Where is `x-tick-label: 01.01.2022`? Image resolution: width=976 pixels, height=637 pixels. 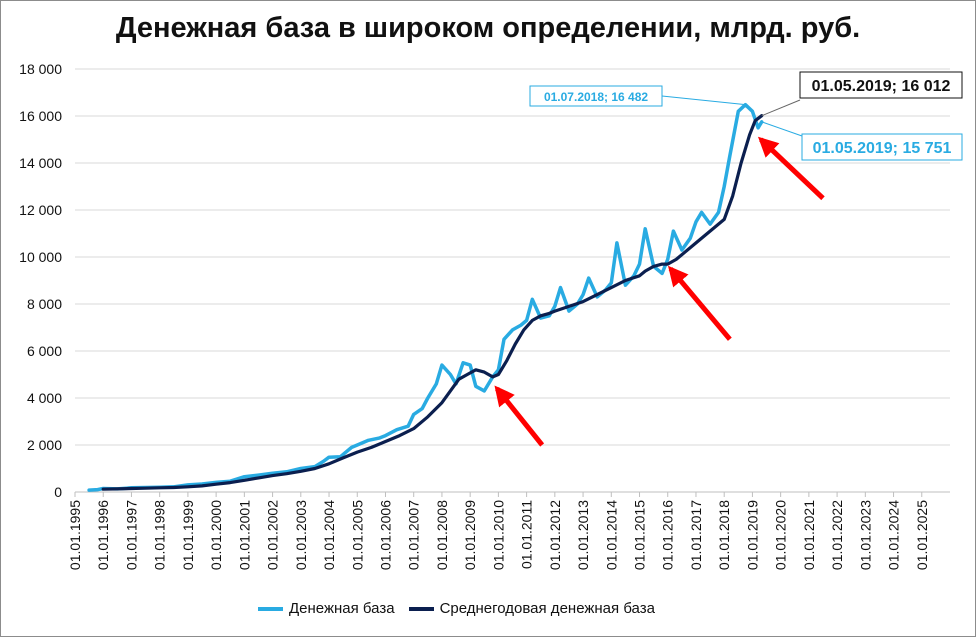 x-tick-label: 01.01.2022 is located at coordinates (837, 535).